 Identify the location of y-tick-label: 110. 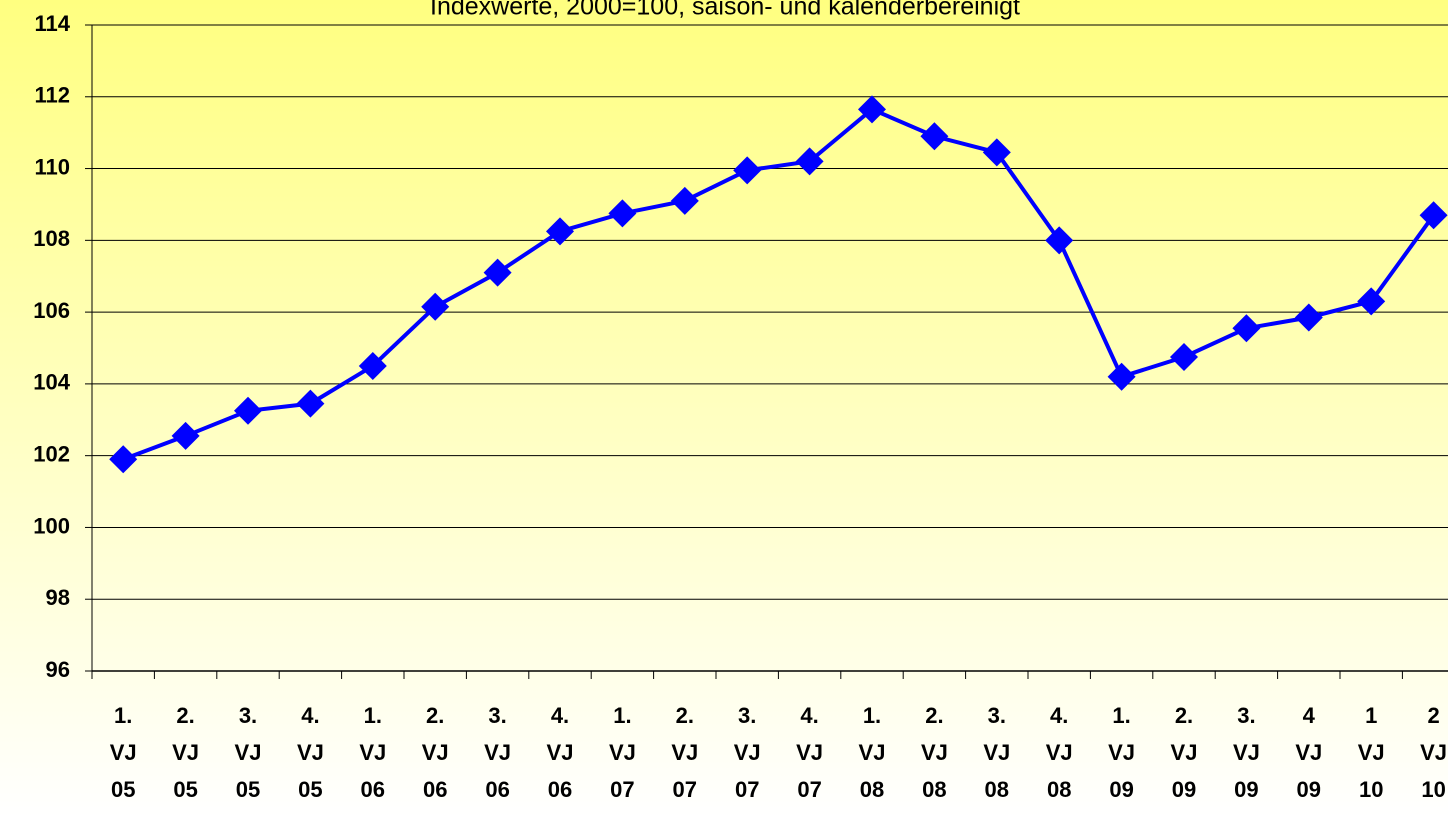
(53, 166).